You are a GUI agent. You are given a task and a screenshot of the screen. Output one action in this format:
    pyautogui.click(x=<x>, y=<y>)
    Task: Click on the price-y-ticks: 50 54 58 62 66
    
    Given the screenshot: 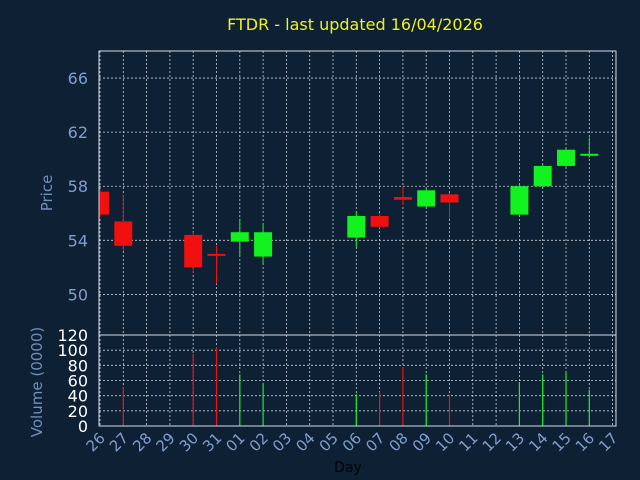 What is the action you would take?
    pyautogui.click(x=78, y=186)
    